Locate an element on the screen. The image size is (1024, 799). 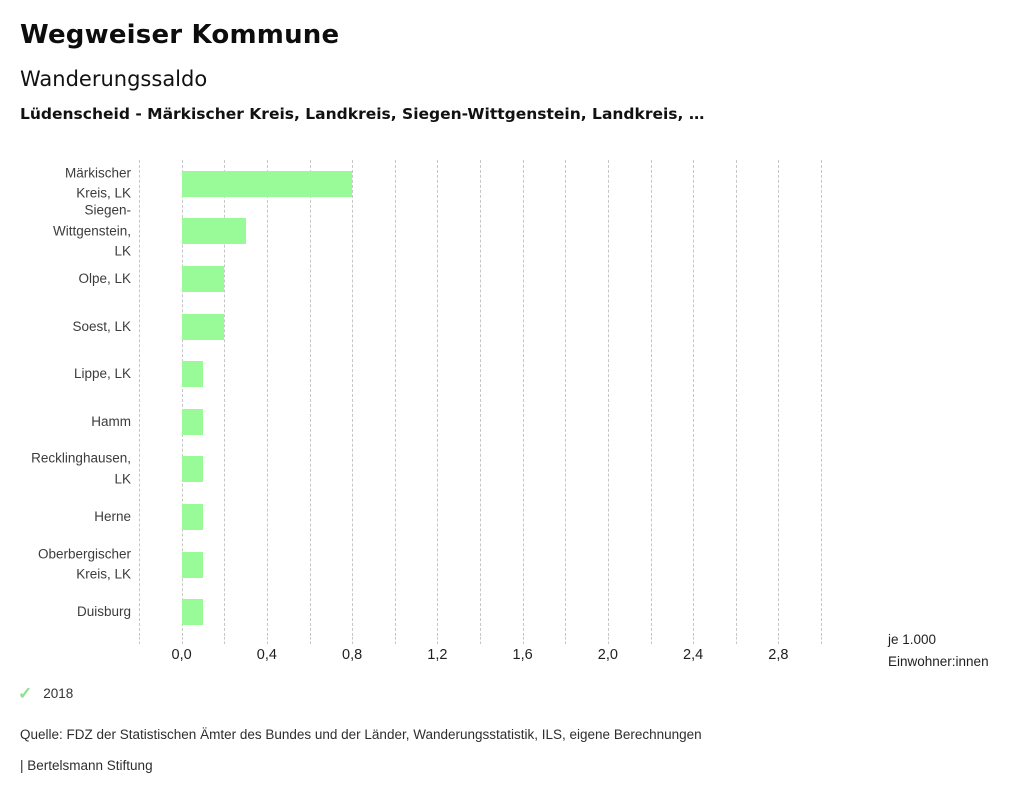
page-title: Wegweiser Kommune is located at coordinates (180, 35).